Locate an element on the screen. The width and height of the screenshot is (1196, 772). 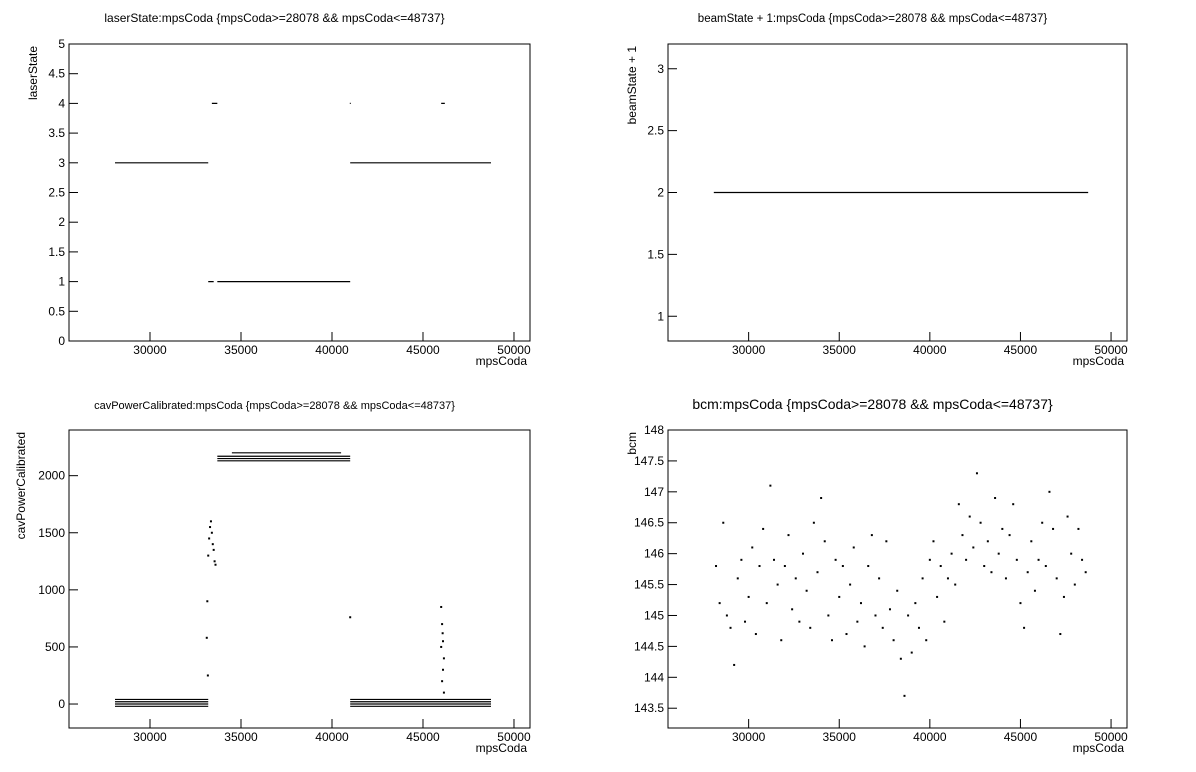
y-tick-label: 145.5 is located at coordinates (649, 585).